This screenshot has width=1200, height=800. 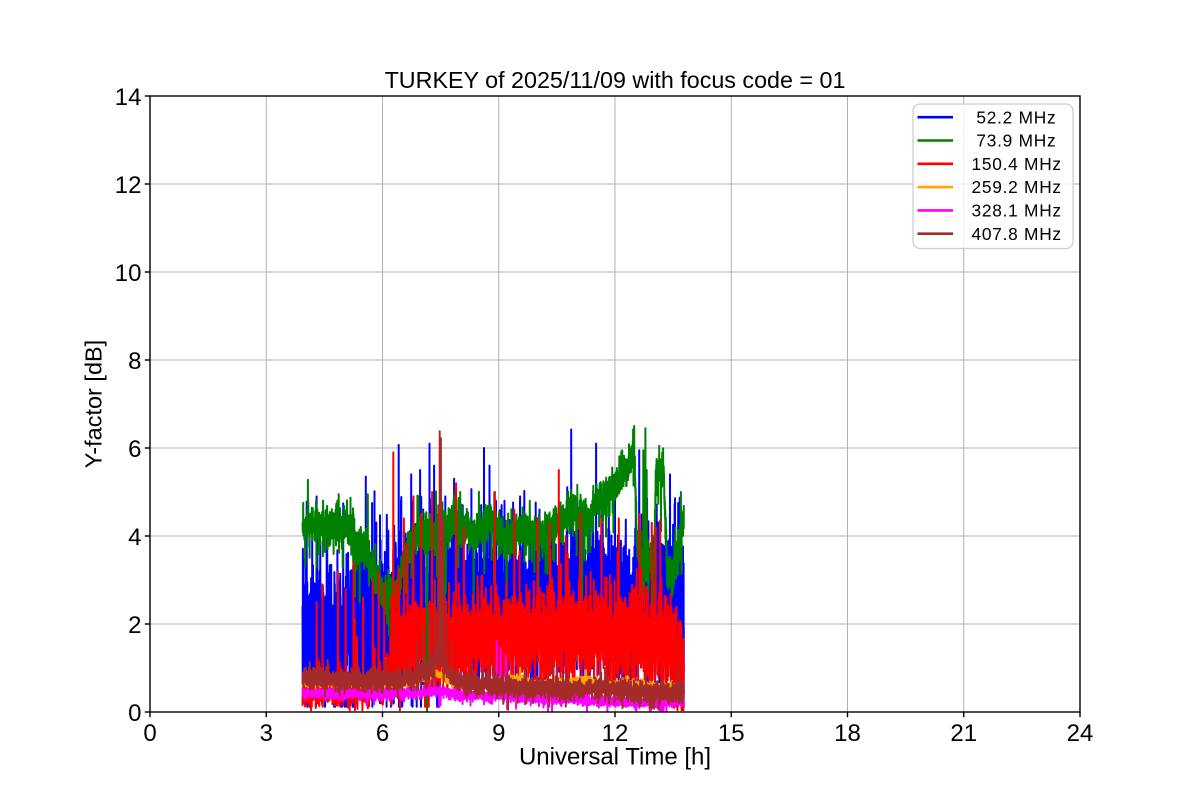 What do you see at coordinates (1017, 234) in the screenshot?
I see `svg-text: 407.8 MHz` at bounding box center [1017, 234].